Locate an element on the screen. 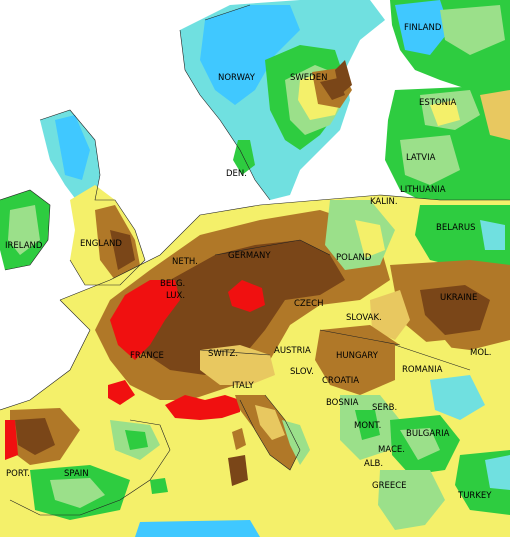 The width and height of the screenshot is (510, 537). label-france: FRANCE is located at coordinates (147, 356).